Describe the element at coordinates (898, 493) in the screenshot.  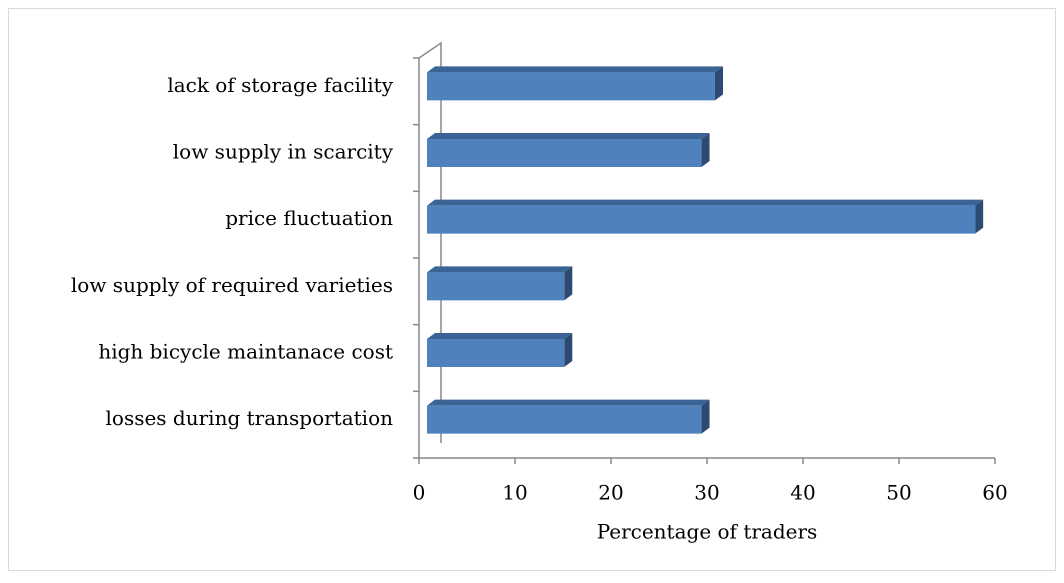
I see `x-tick-label: 50` at that location.